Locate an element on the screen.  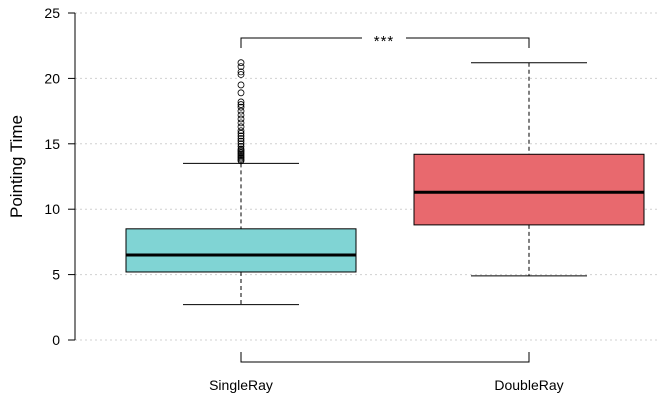
y-tick-label: 5 is located at coordinates (56, 275).